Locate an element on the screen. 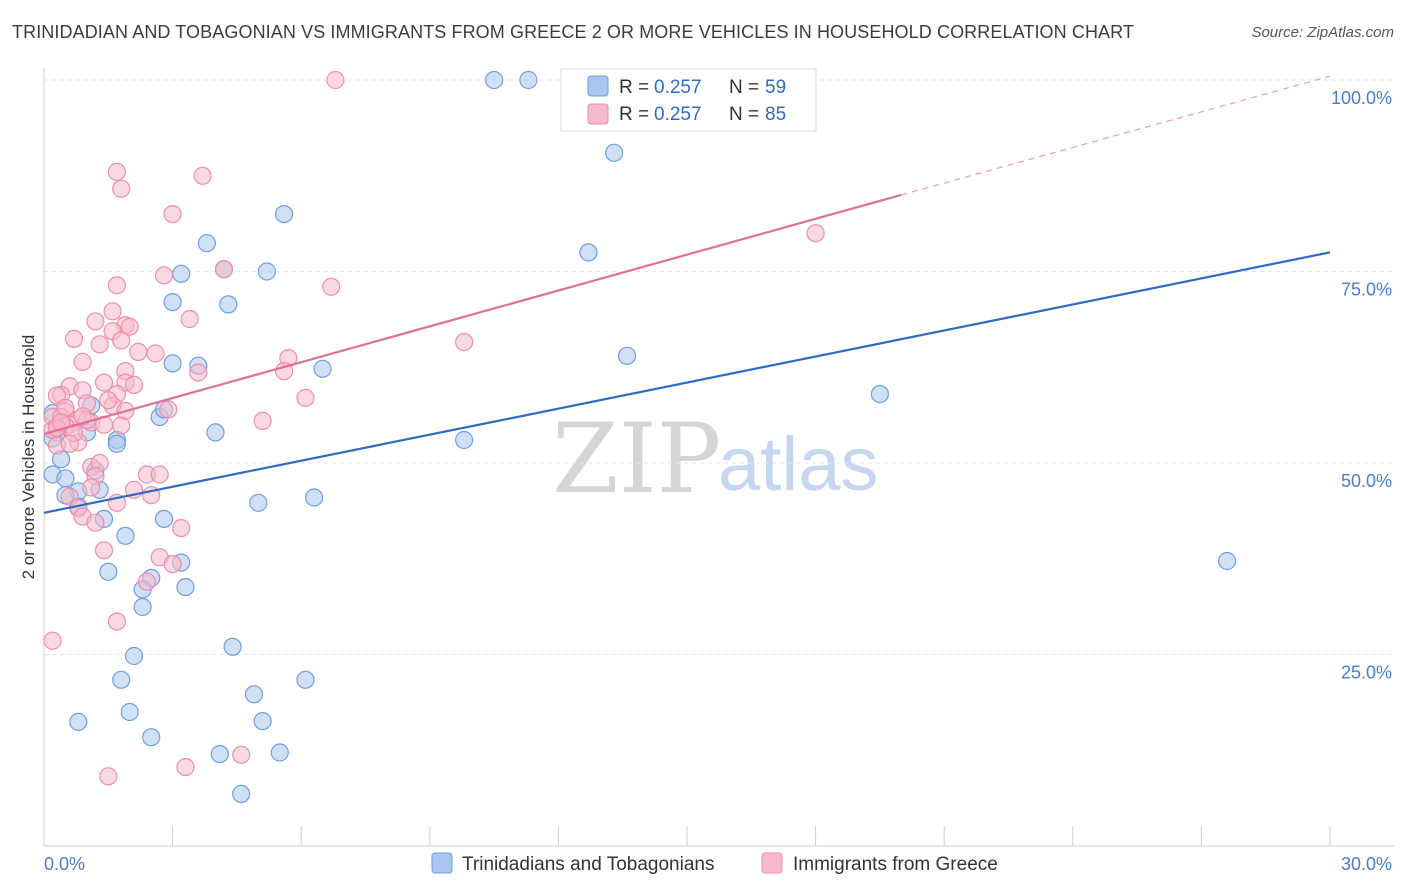 The width and height of the screenshot is (1406, 892). legend-pink-n-label: N = is located at coordinates (744, 114).